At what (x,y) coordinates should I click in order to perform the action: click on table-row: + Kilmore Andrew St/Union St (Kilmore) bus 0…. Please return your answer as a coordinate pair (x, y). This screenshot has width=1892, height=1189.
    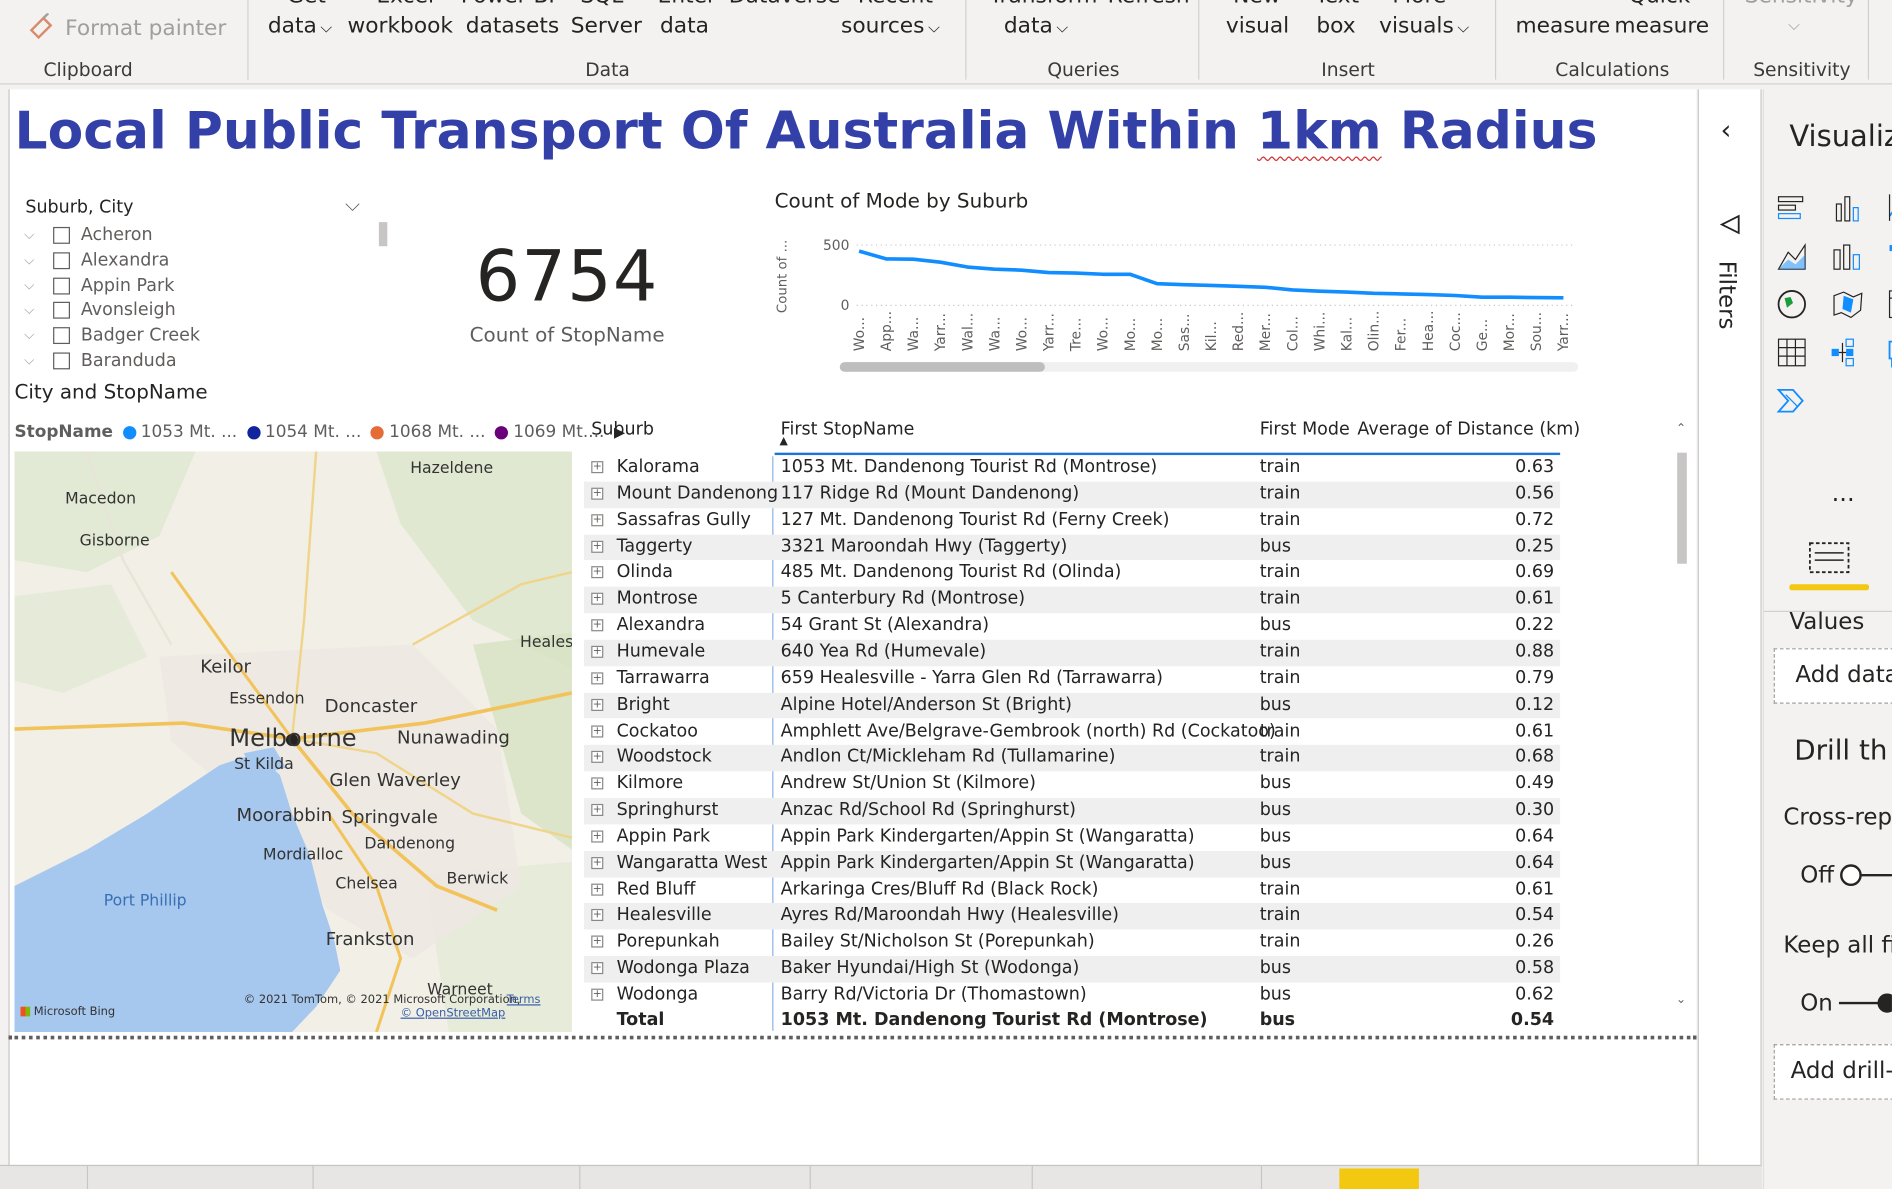
    Looking at the image, I should click on (1072, 785).